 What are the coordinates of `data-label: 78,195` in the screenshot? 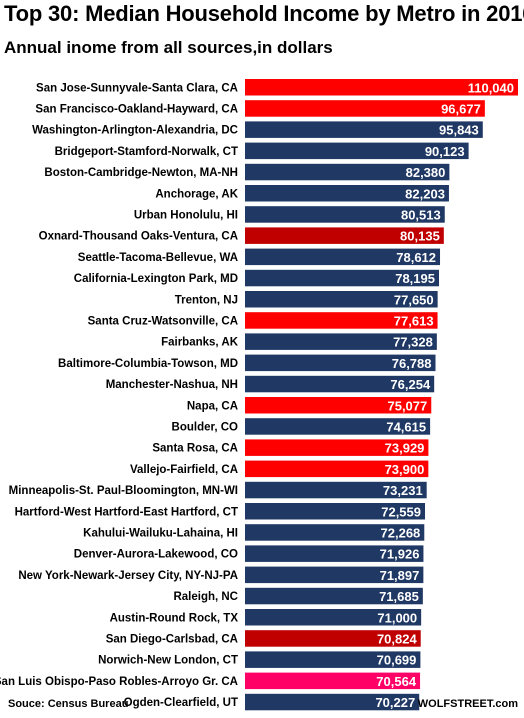 It's located at (415, 278).